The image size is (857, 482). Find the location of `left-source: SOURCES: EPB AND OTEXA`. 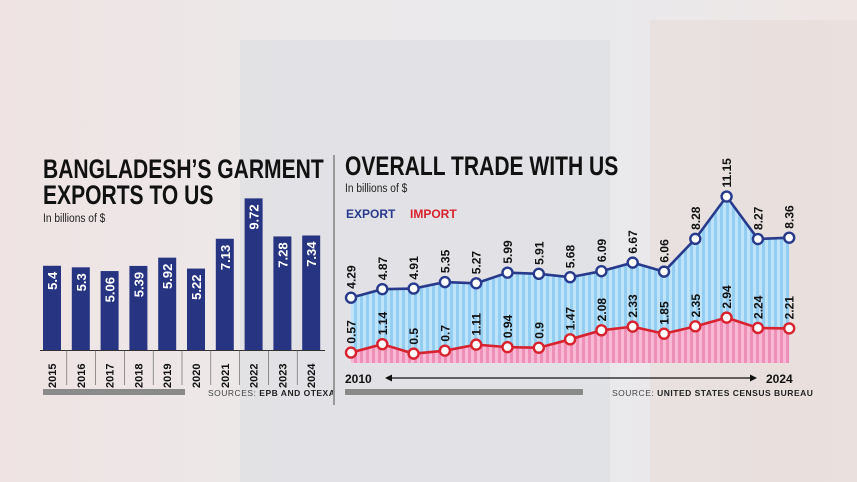

left-source: SOURCES: EPB AND OTEXA is located at coordinates (271, 393).